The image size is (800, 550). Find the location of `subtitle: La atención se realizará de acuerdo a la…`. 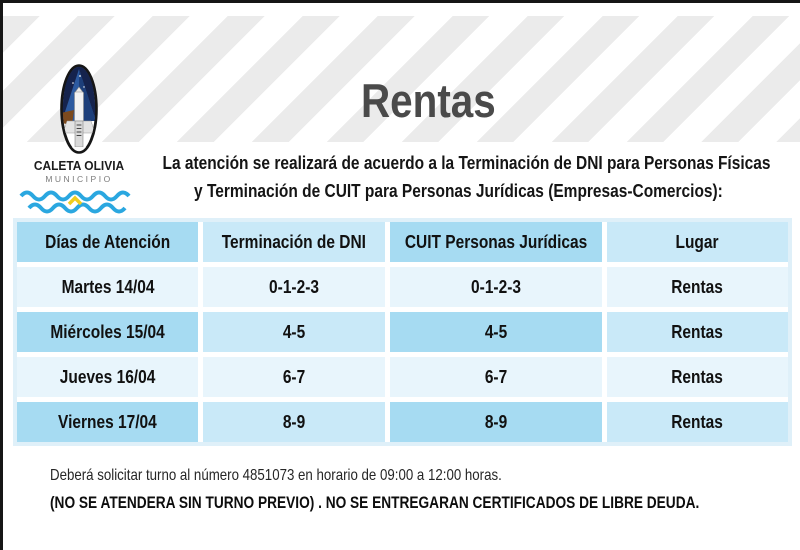

subtitle: La atención se realizará de acuerdo a la… is located at coordinates (456, 177).